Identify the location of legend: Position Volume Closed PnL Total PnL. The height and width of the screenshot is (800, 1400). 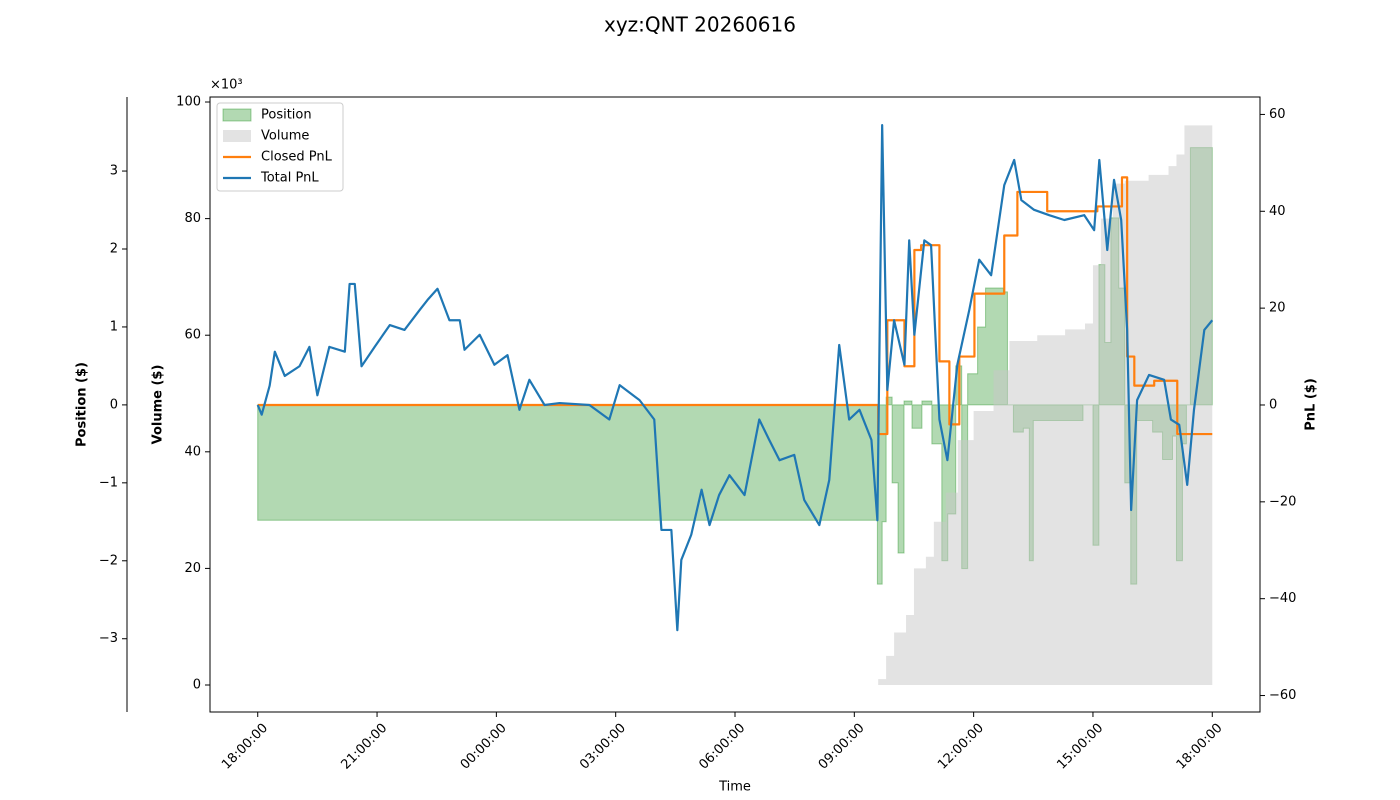
(280, 147).